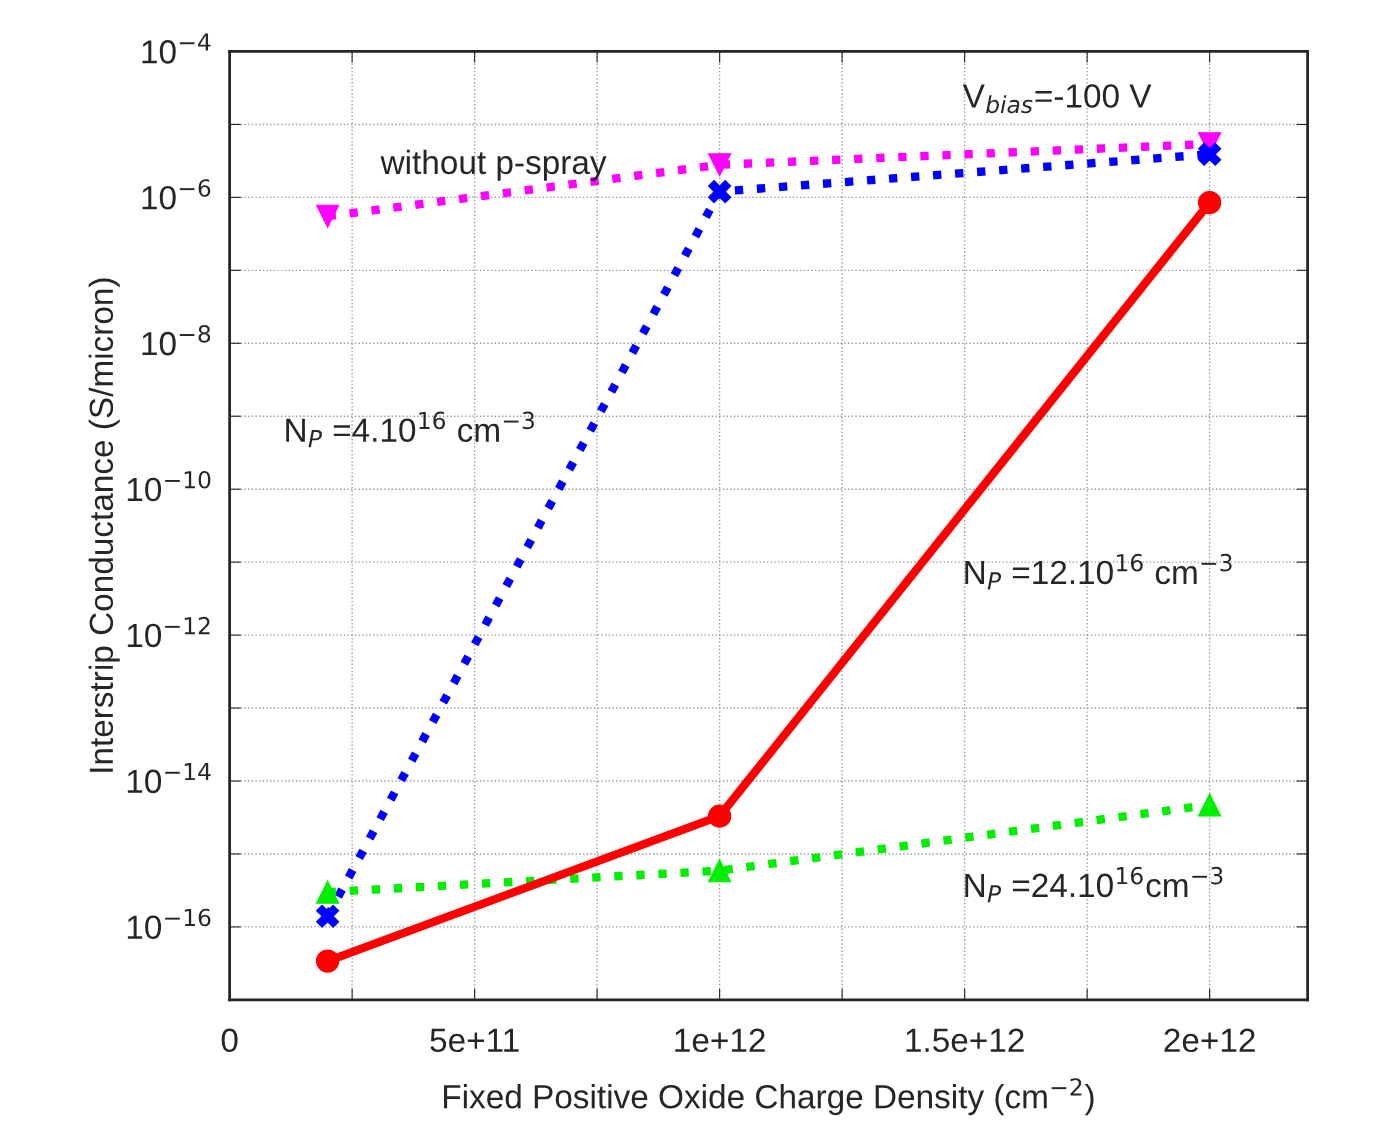 This screenshot has height=1144, width=1375. Describe the element at coordinates (169, 924) in the screenshot. I see `y-tick-label: 10$^{−16}$` at that location.